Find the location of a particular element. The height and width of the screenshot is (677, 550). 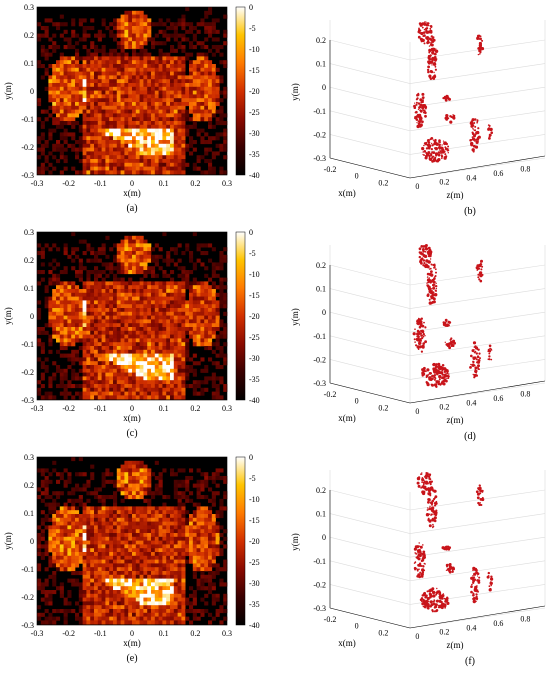

panel-label: (d) is located at coordinates (470, 436).